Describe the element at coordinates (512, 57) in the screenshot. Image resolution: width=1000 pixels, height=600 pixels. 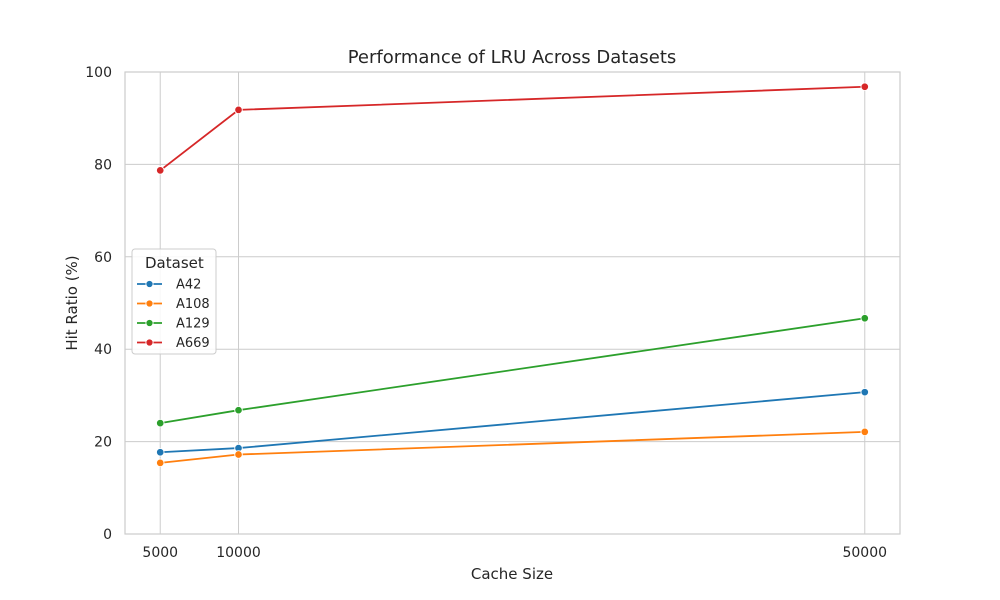
I see `chart-title: Performance of LRU Across Datasets` at that location.